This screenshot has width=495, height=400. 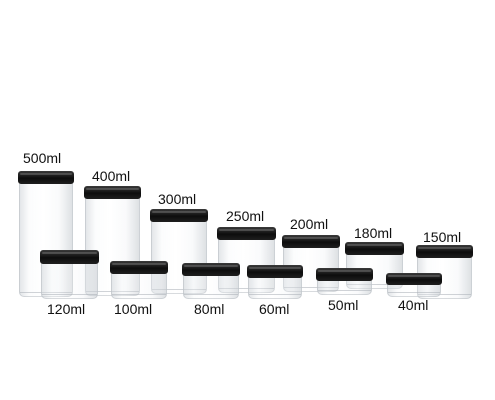 What do you see at coordinates (177, 199) in the screenshot?
I see `jar-label-300ml: 300ml` at bounding box center [177, 199].